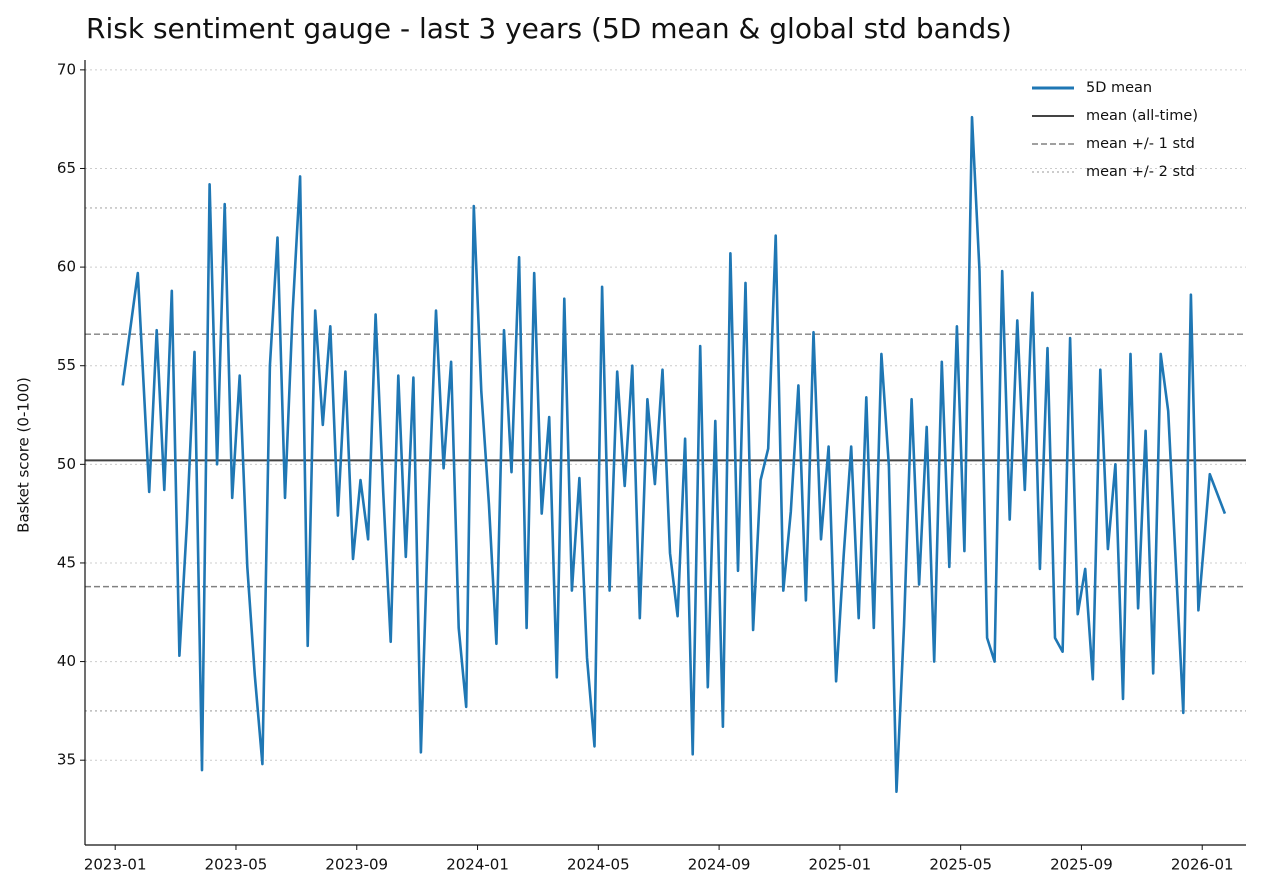  Describe the element at coordinates (66, 661) in the screenshot. I see `y-tick-label: 40` at that location.